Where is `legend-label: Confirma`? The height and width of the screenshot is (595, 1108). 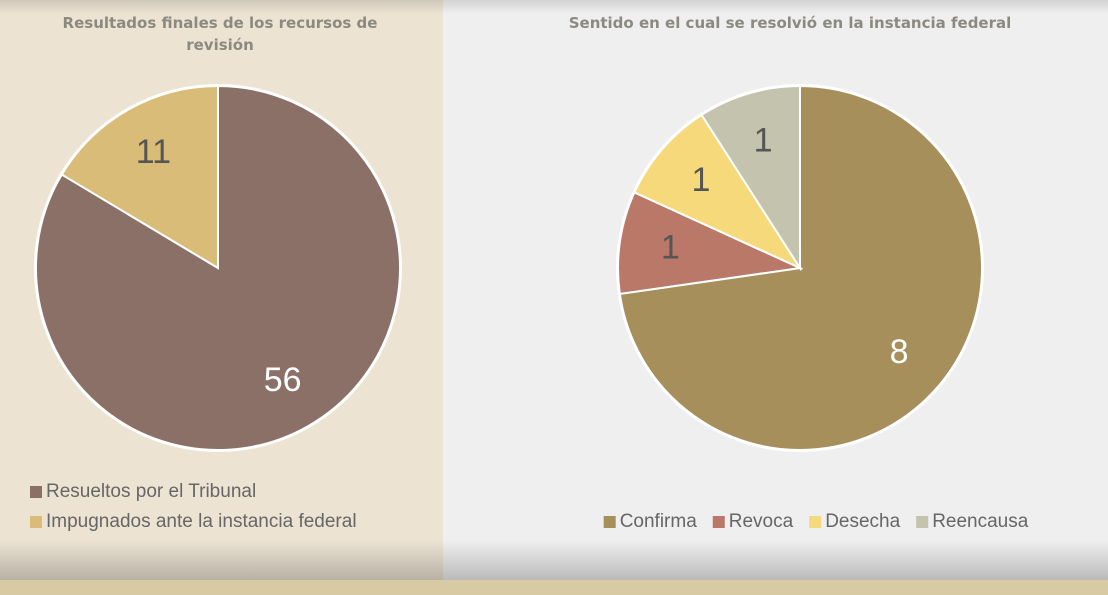
legend-label: Confirma is located at coordinates (659, 521).